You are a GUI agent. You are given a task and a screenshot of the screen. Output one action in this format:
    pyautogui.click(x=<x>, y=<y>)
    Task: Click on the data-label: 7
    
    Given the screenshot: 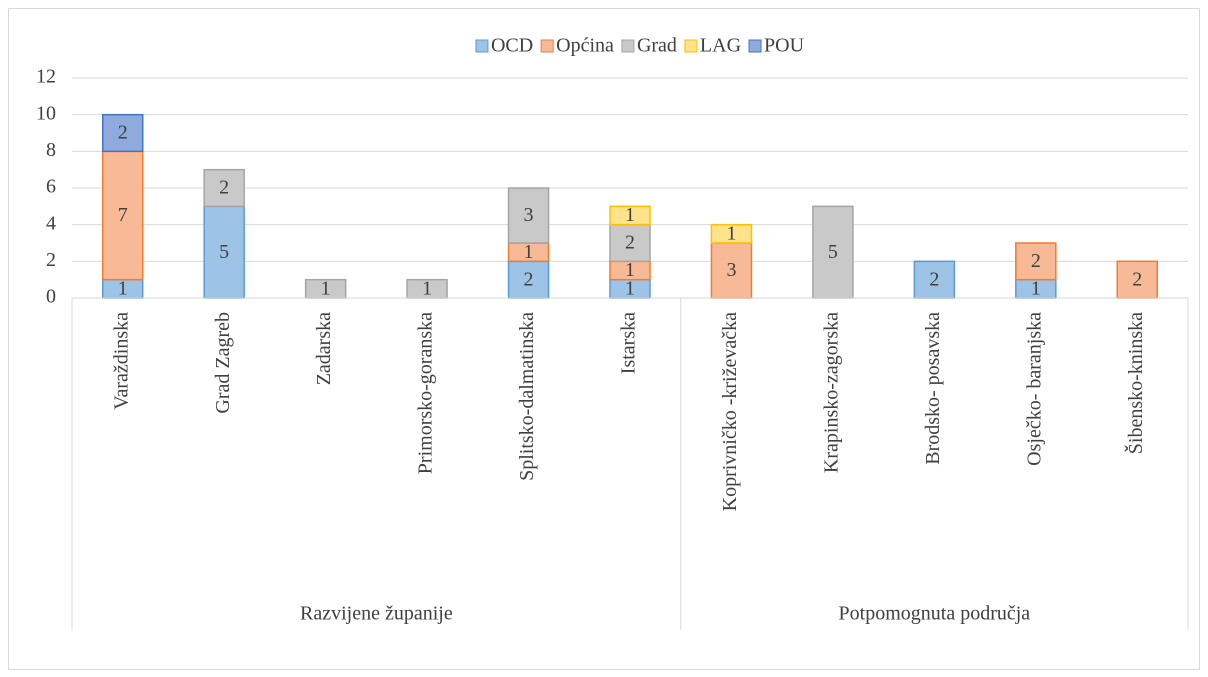 What is the action you would take?
    pyautogui.click(x=123, y=215)
    